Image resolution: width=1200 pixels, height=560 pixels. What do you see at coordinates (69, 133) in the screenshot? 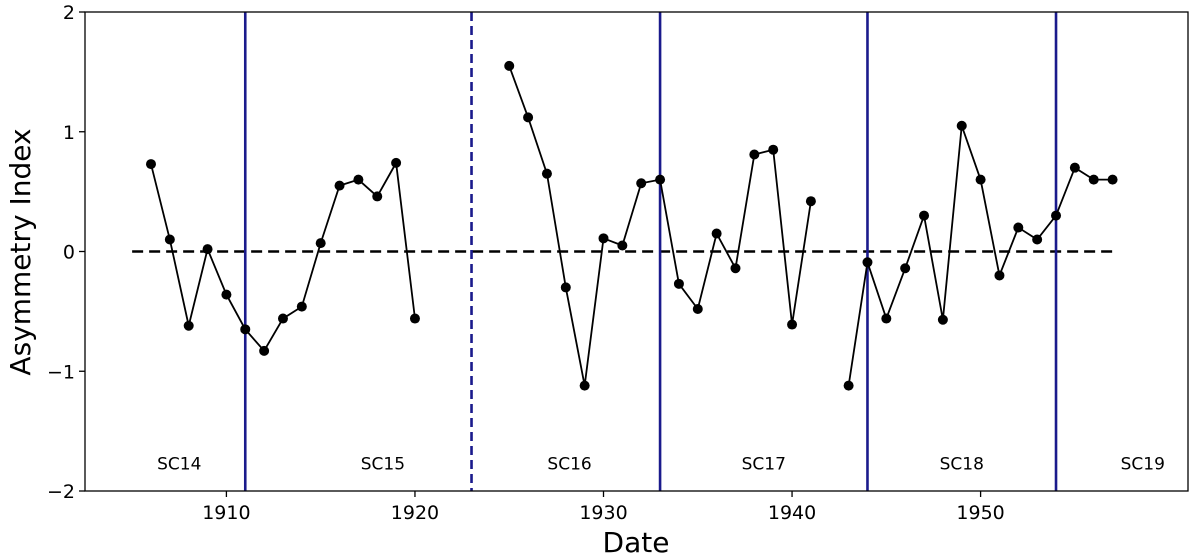
I see `y-tick-label: 1` at bounding box center [69, 133].